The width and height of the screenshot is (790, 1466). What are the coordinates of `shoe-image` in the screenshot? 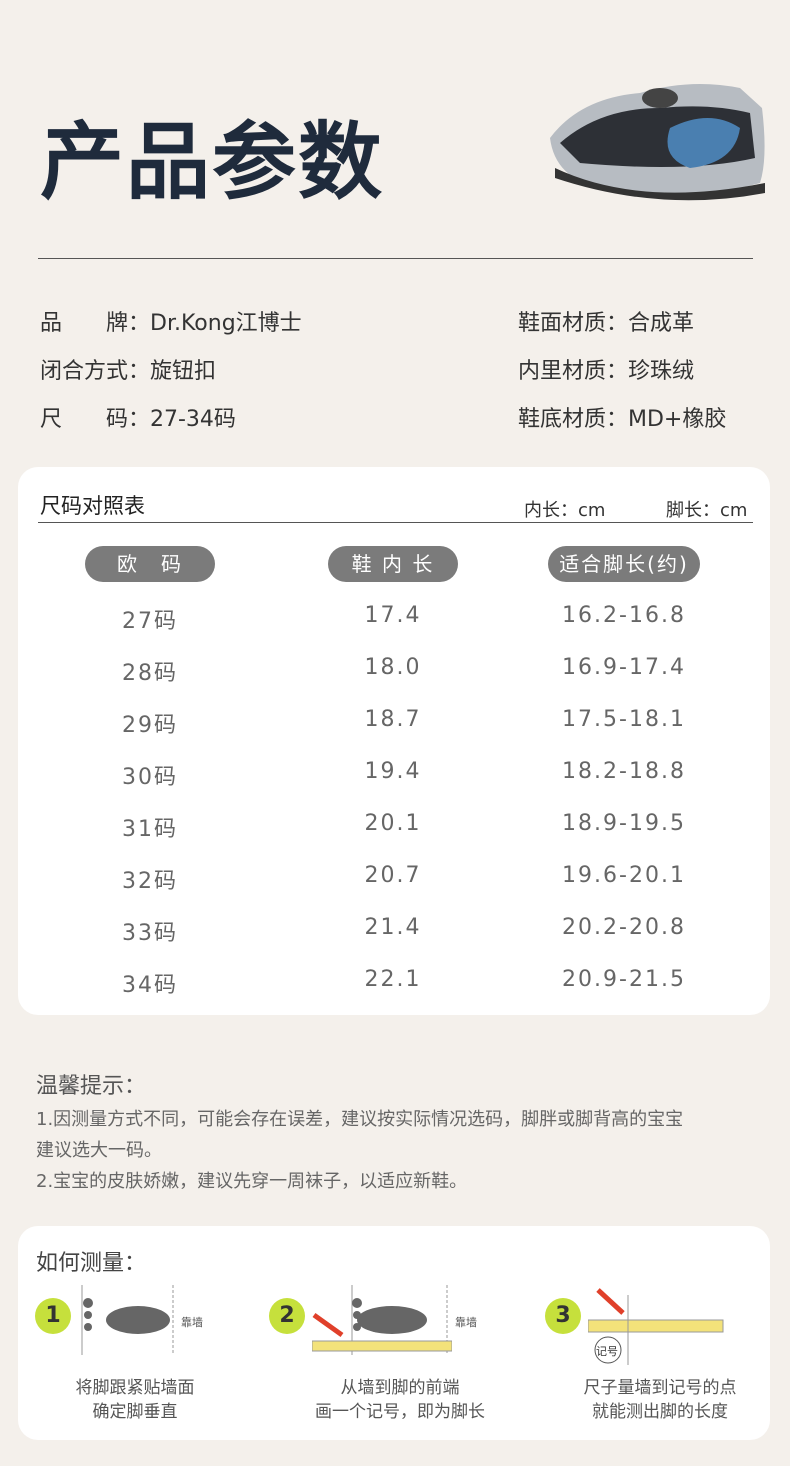 It's located at (657, 142).